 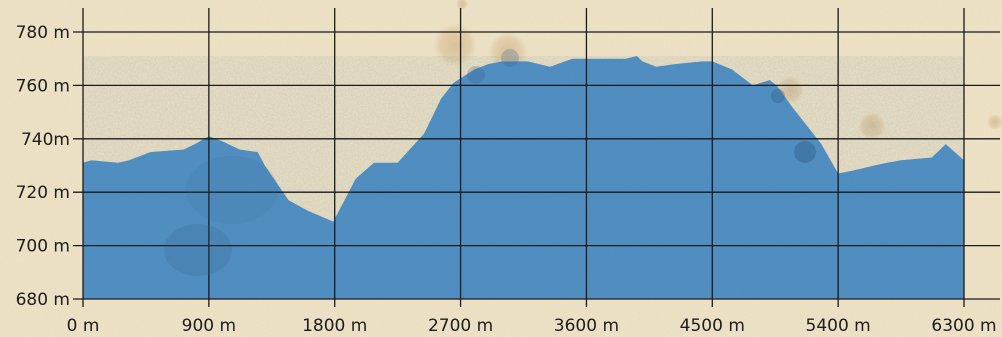 What do you see at coordinates (83, 326) in the screenshot?
I see `x-tick-label: 0 m` at bounding box center [83, 326].